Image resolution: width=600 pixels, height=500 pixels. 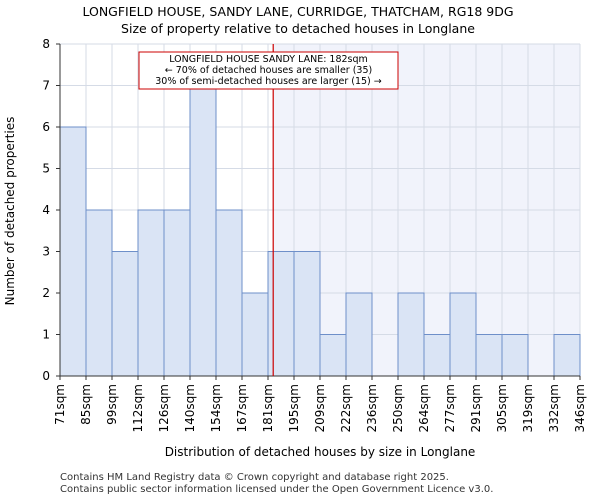 I want to click on x-tick-label: 126sqm, so click(x=164, y=408).